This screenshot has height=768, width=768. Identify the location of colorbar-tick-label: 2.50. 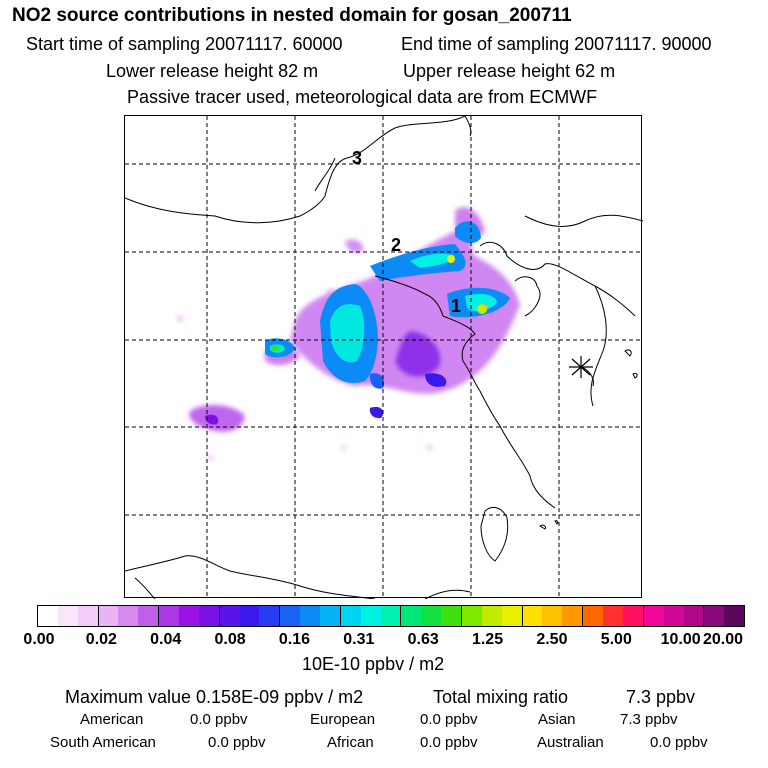
(552, 639).